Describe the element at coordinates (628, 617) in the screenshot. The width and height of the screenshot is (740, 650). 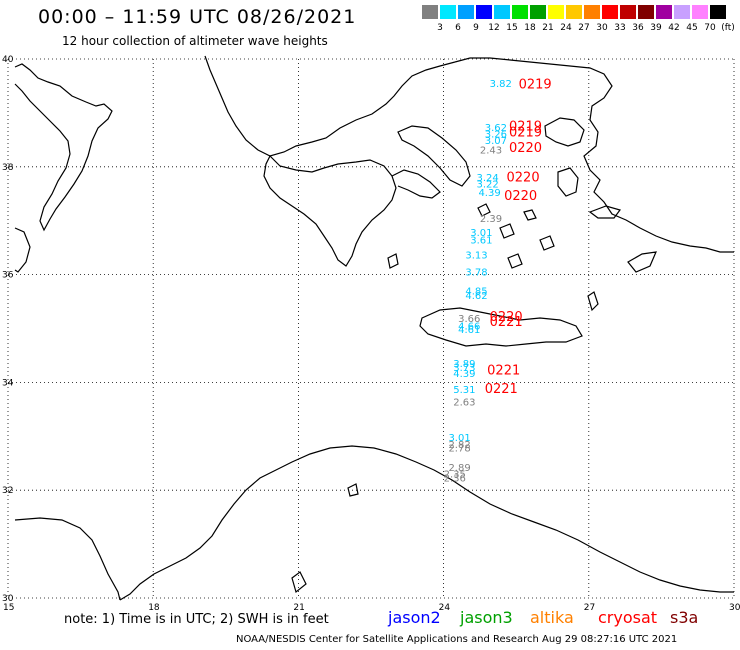
I see `satellite-cryosat: cryosat` at that location.